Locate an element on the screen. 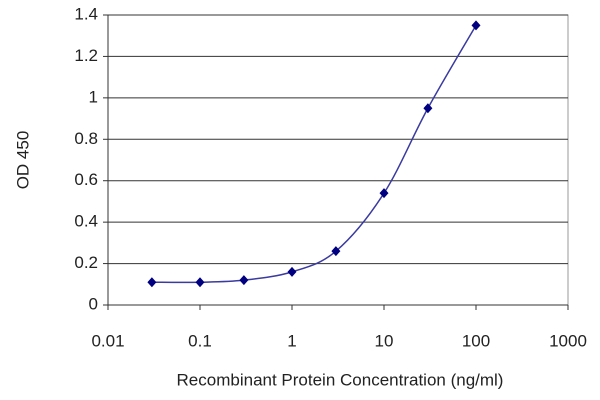 The height and width of the screenshot is (400, 600). y-tick-label: 0.2 is located at coordinates (86, 262).